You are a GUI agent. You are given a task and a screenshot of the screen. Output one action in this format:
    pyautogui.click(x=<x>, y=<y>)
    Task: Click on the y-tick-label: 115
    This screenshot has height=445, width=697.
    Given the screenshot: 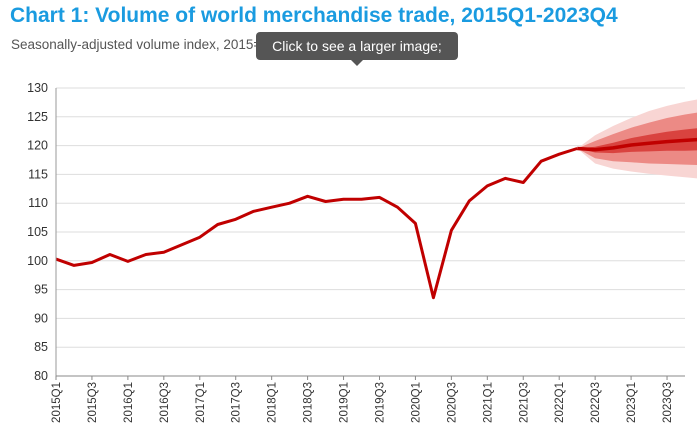 What is the action you would take?
    pyautogui.click(x=38, y=174)
    